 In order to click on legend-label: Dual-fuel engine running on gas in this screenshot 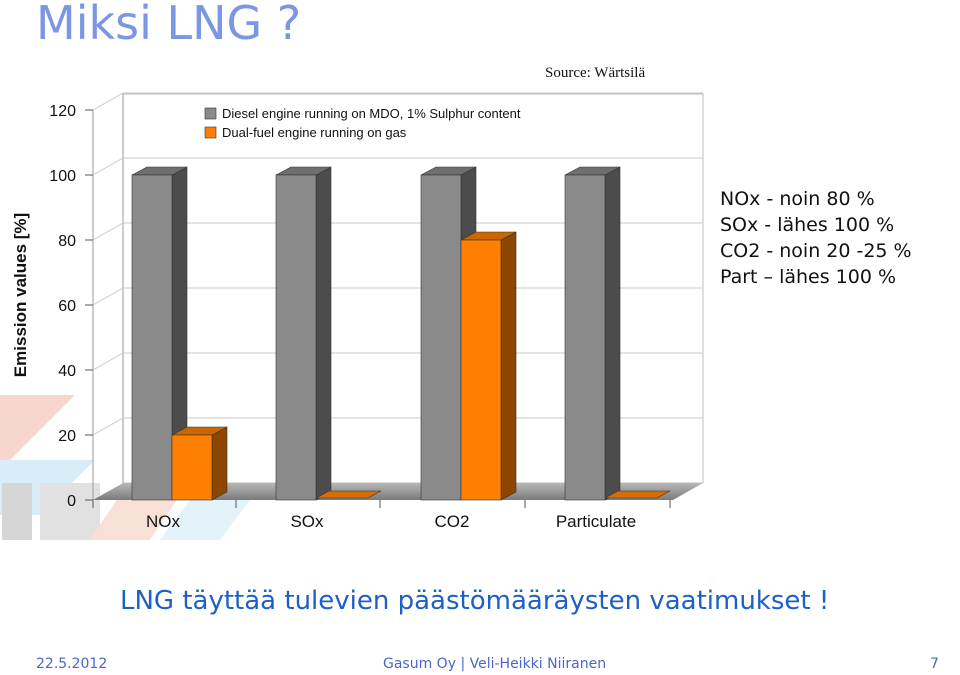, I will do `click(314, 132)`.